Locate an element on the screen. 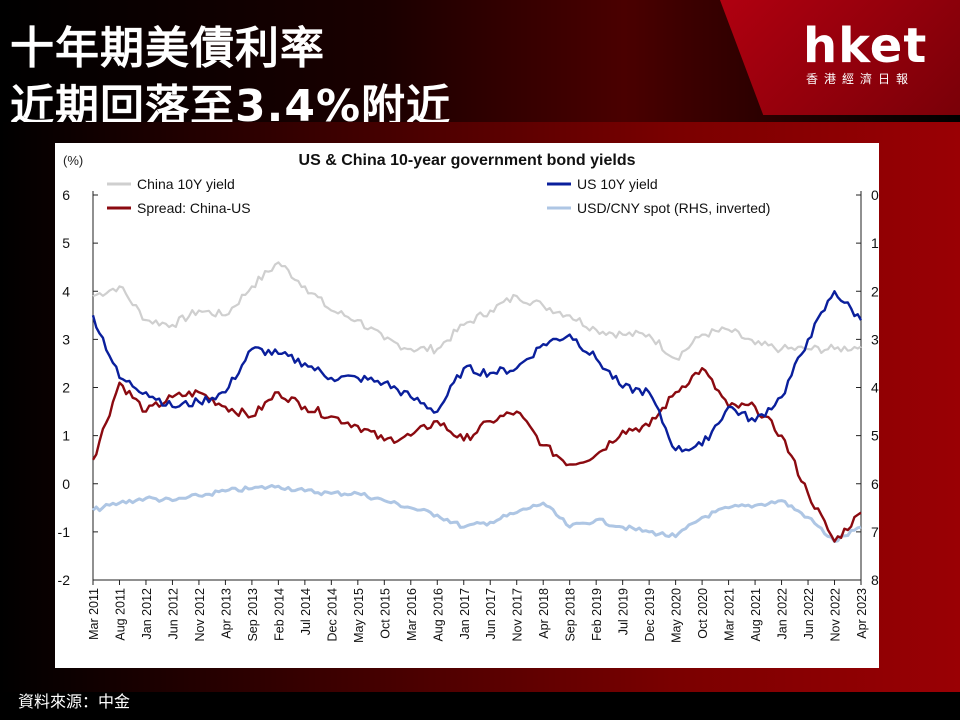  y-tick-label: -1 is located at coordinates (64, 532).